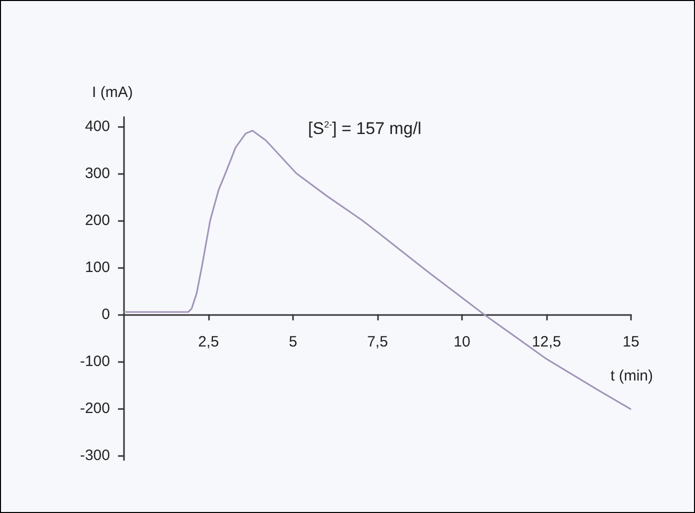 The image size is (695, 513). I want to click on y-tick-label: 0, so click(106, 314).